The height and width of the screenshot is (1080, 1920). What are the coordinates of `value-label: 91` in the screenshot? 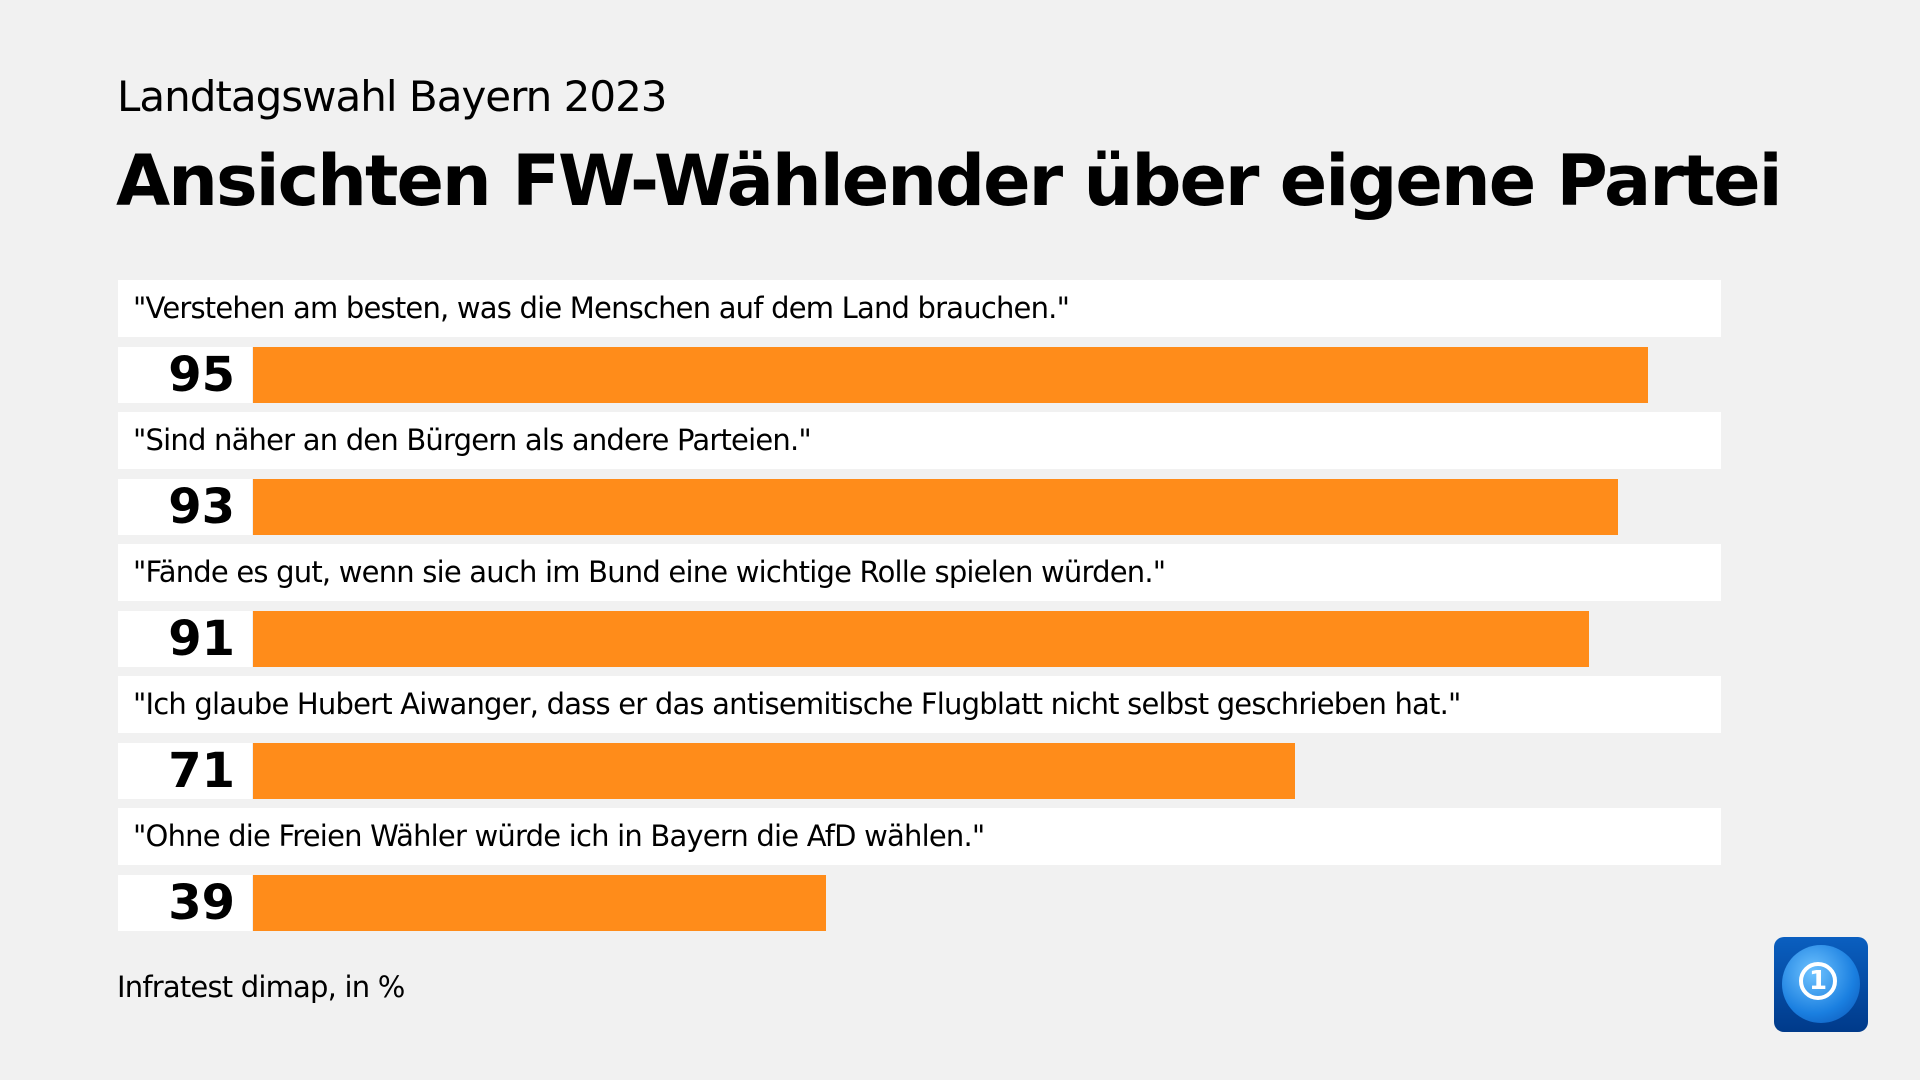 It's located at (185, 639).